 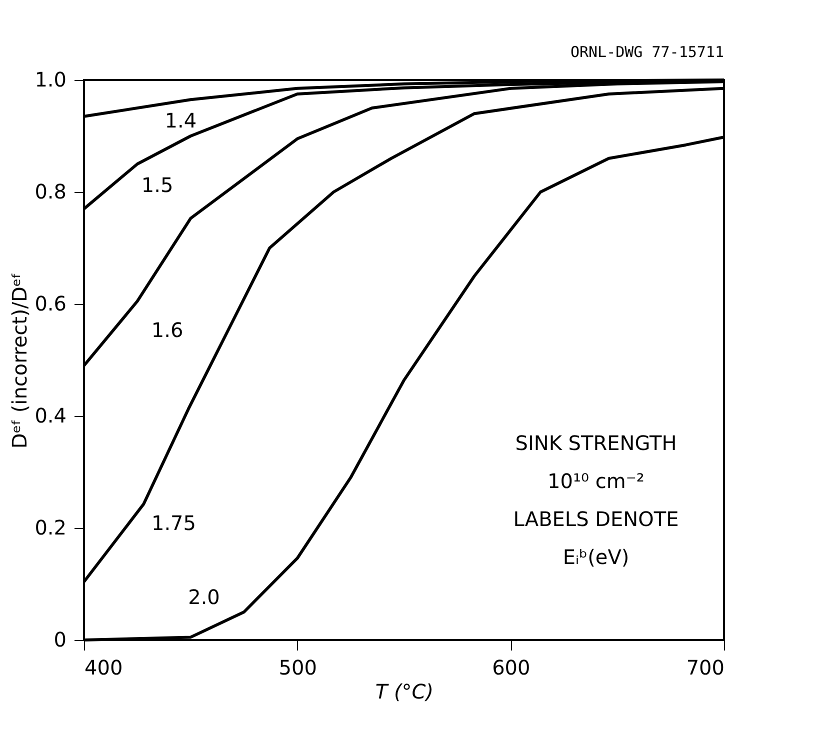 I want to click on series-label: 1.6, so click(x=167, y=330).